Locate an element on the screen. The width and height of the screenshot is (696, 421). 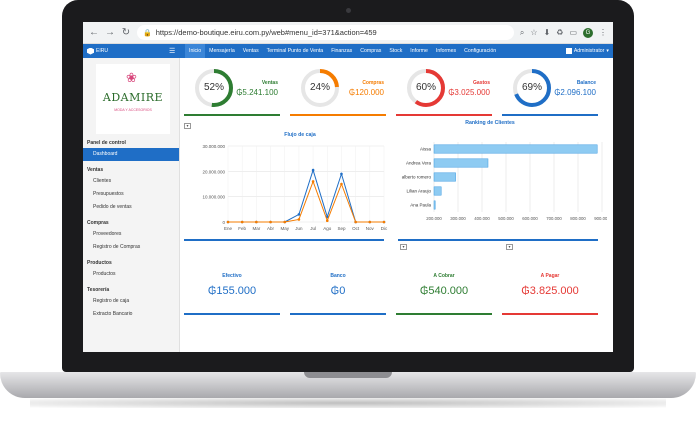
caret-down-icon: ▾ is located at coordinates (607, 51).